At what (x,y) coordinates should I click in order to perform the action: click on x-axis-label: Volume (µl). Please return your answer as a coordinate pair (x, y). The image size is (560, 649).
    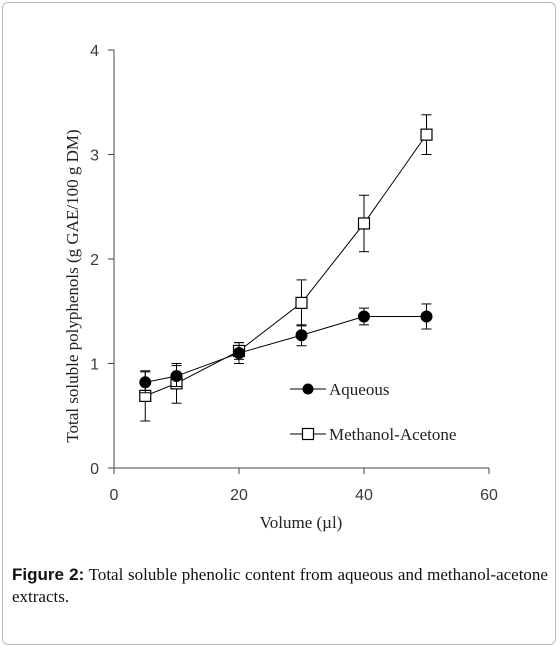
    Looking at the image, I should click on (301, 522).